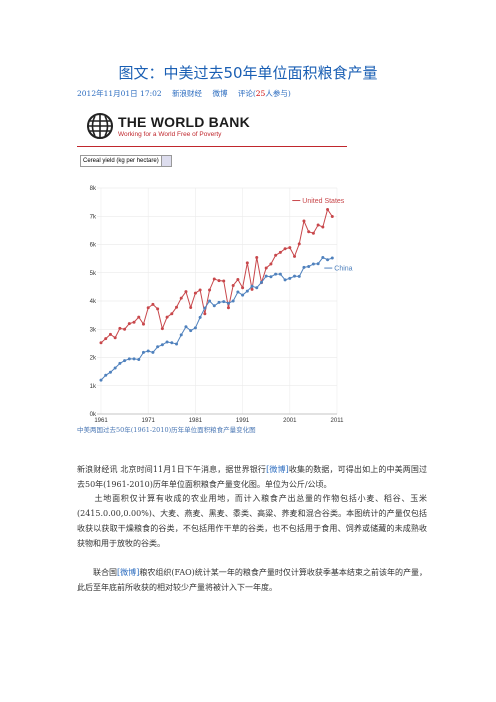 The image size is (496, 702). What do you see at coordinates (216, 318) in the screenshot?
I see `series-line` at bounding box center [216, 318].